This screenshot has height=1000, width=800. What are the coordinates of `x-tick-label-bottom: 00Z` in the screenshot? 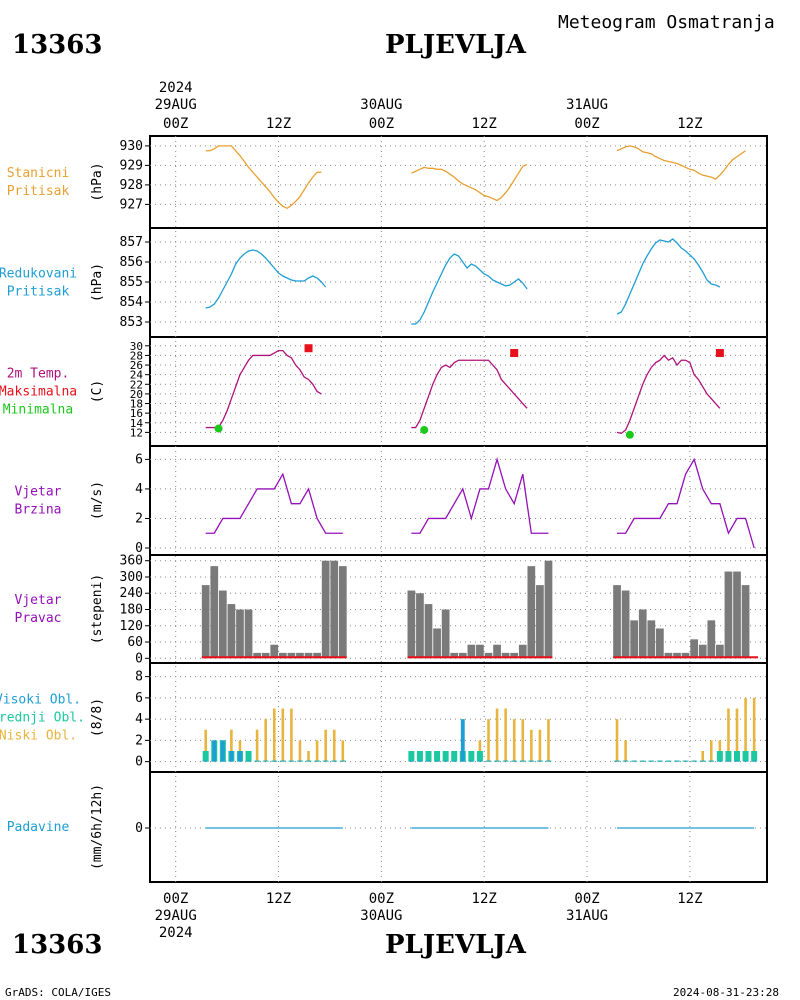 It's located at (586, 899).